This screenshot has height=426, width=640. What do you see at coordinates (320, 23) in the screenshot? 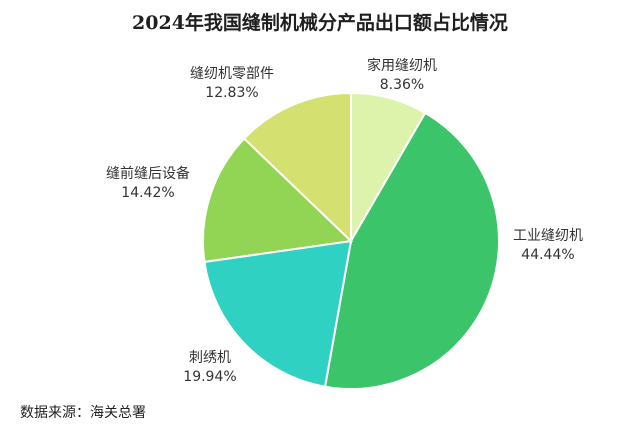
I see `chart-title: 2024年我国缝制机械分产品出口额占比情况` at bounding box center [320, 23].